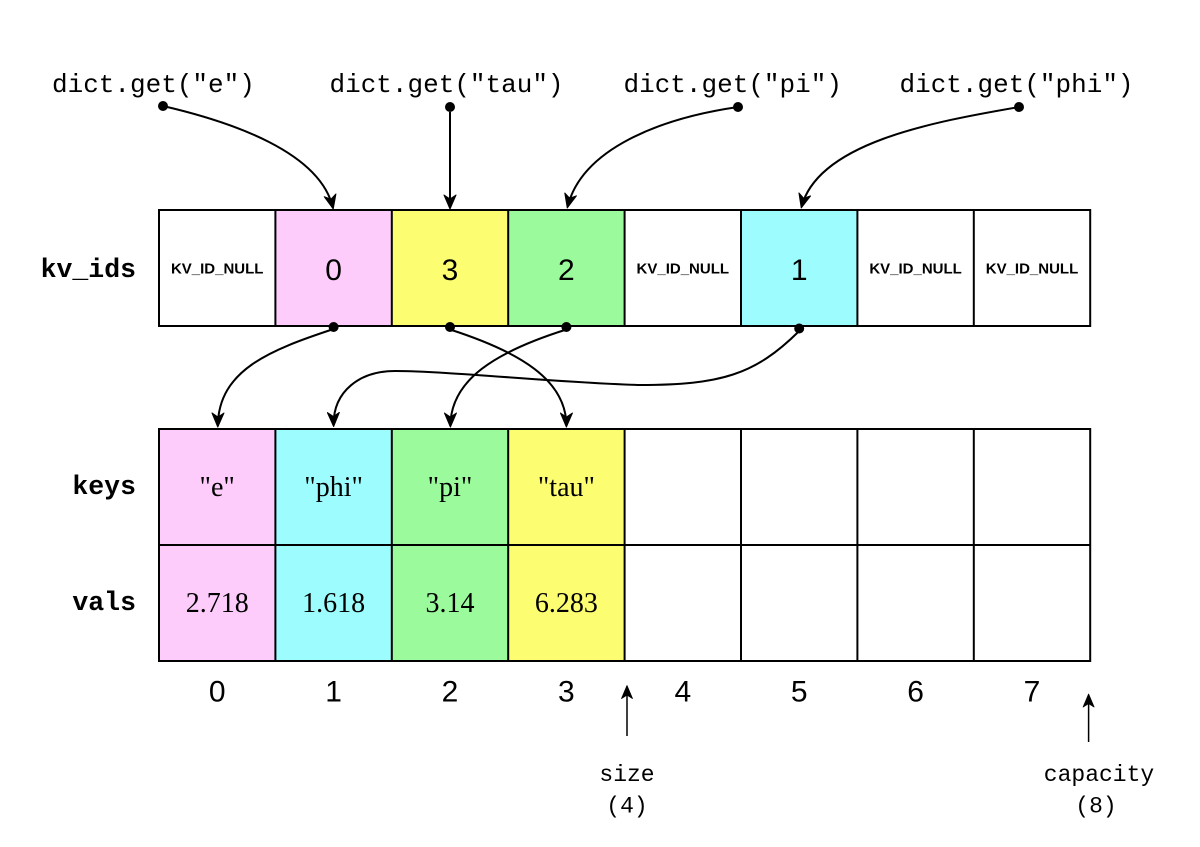  Describe the element at coordinates (915, 692) in the screenshot. I see `svg-text: 6` at that location.